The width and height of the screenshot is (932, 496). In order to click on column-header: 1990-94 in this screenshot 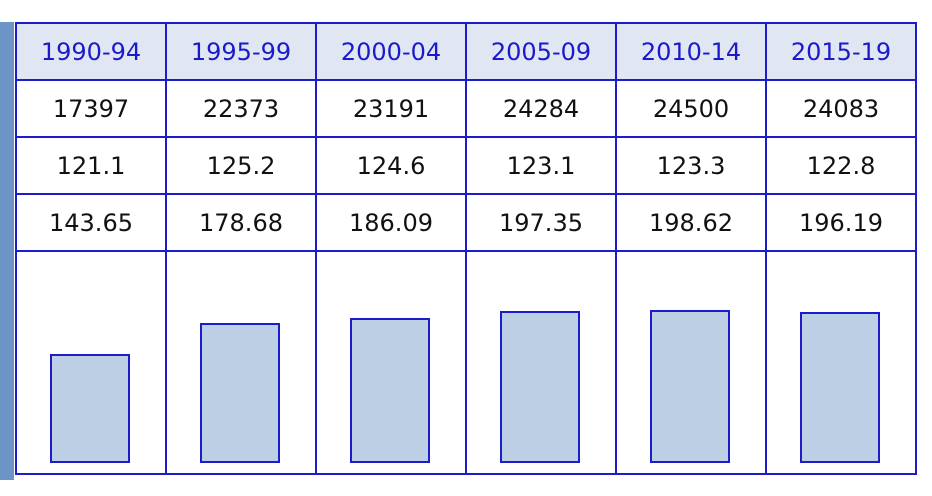, I will do `click(91, 51)`.